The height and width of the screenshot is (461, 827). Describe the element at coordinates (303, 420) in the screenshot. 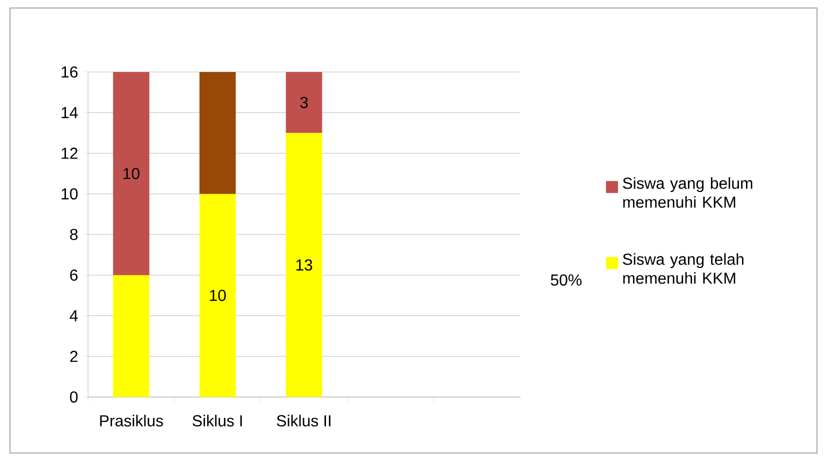

I see `x-tick-label: Siklus II` at that location.